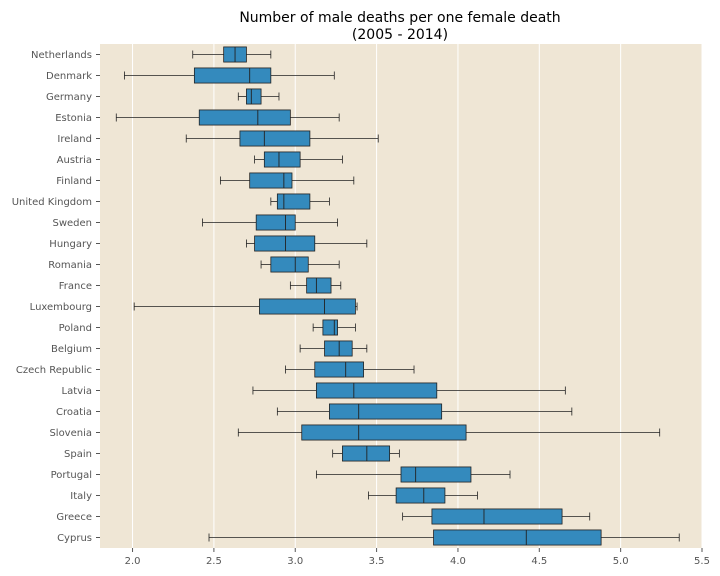 The height and width of the screenshot is (576, 720). What do you see at coordinates (70, 244) in the screenshot?
I see `y-tick-label: Hungary` at bounding box center [70, 244].